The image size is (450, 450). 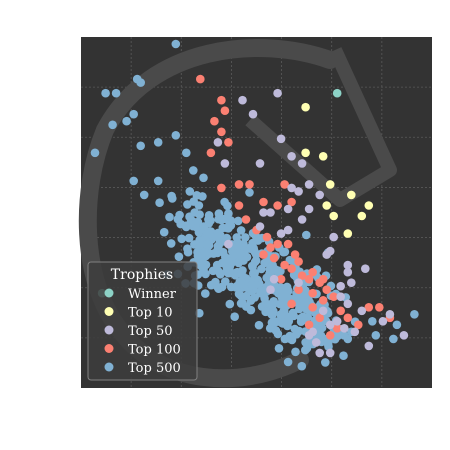 I want to click on legend-label-top-100: Top 100, so click(x=154, y=350).